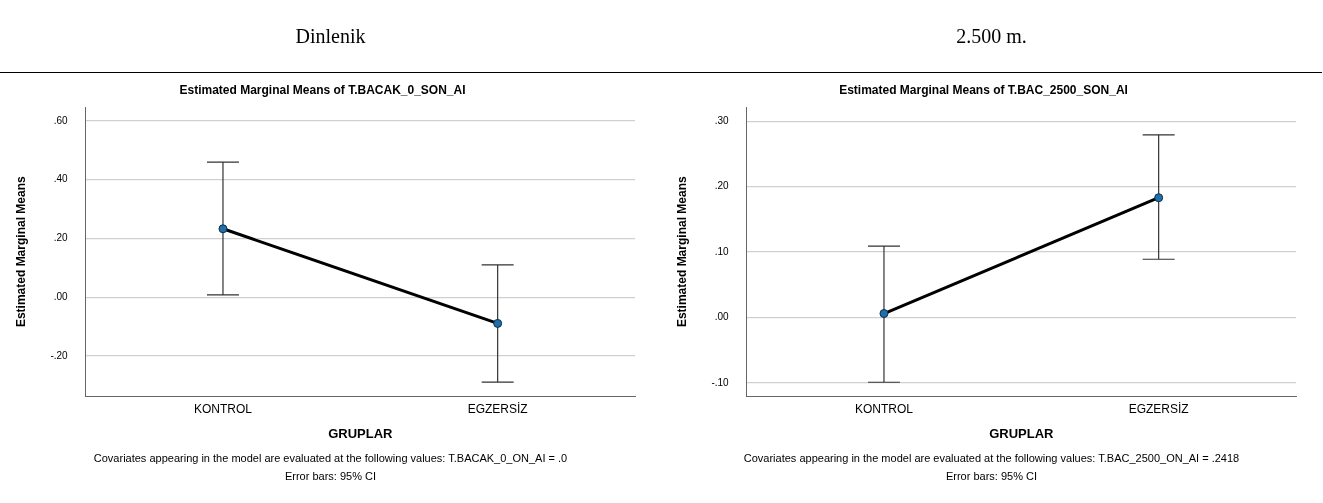  Describe the element at coordinates (722, 120) in the screenshot. I see `y-tick-label: .30` at that location.